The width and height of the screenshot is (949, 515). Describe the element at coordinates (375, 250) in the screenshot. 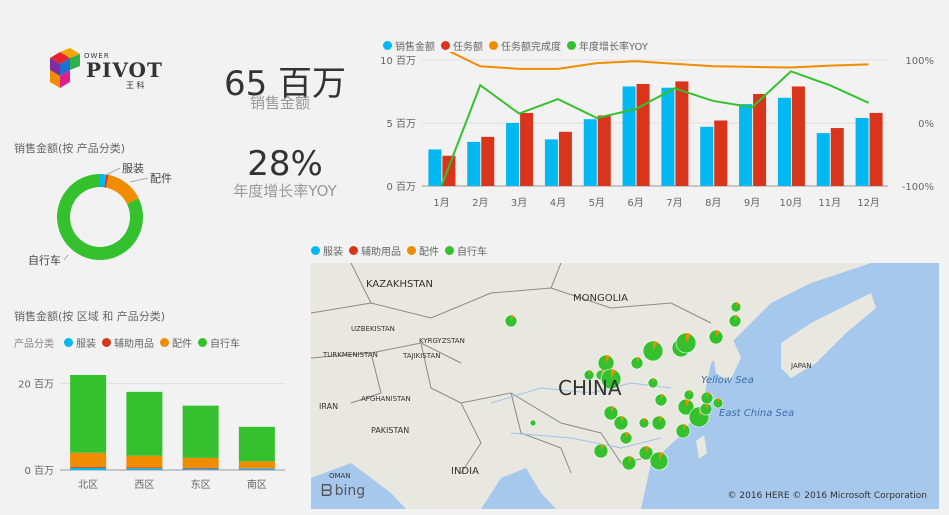

I see `map-legend-item-1: 辅助用品` at that location.